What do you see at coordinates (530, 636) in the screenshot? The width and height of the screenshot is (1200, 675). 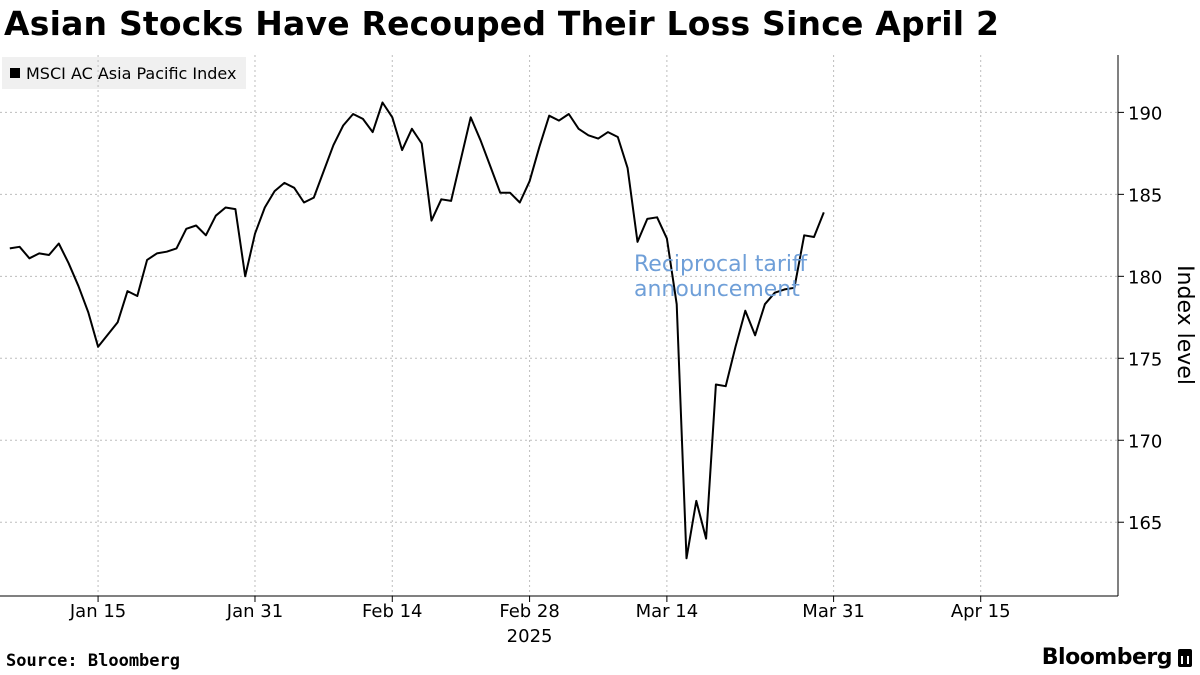 I see `x-axis-year-label: 2025` at bounding box center [530, 636].